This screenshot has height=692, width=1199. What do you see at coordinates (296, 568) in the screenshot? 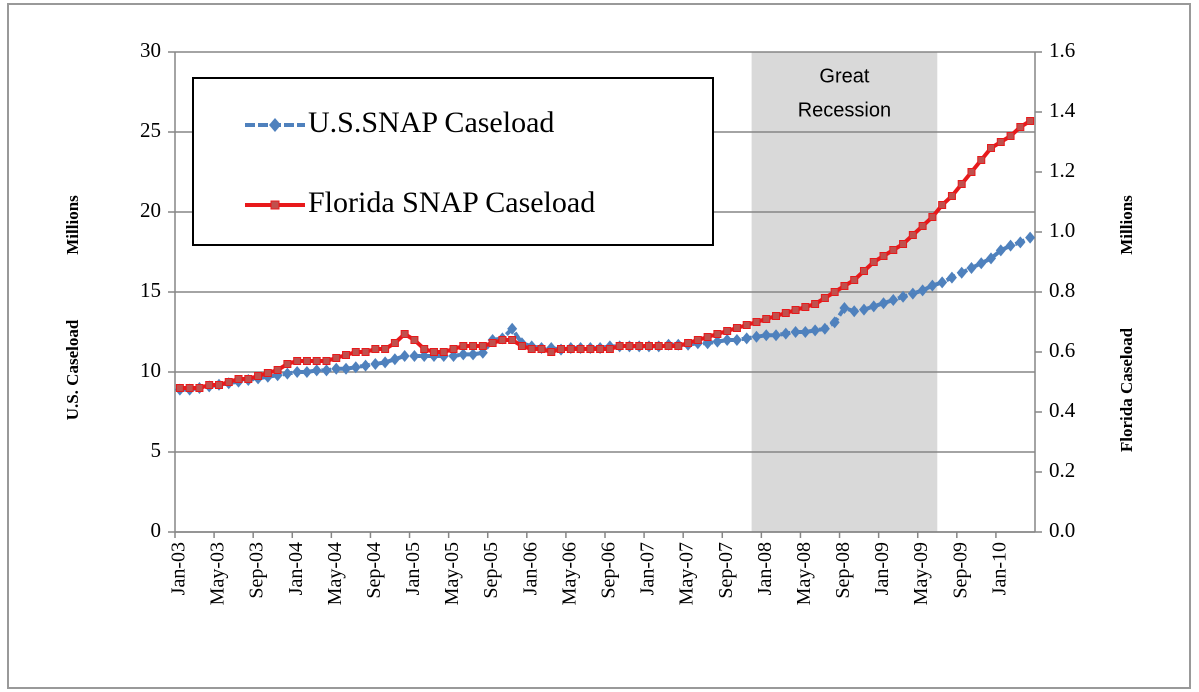
I see `x-tick-label: Jan-04` at bounding box center [296, 568].